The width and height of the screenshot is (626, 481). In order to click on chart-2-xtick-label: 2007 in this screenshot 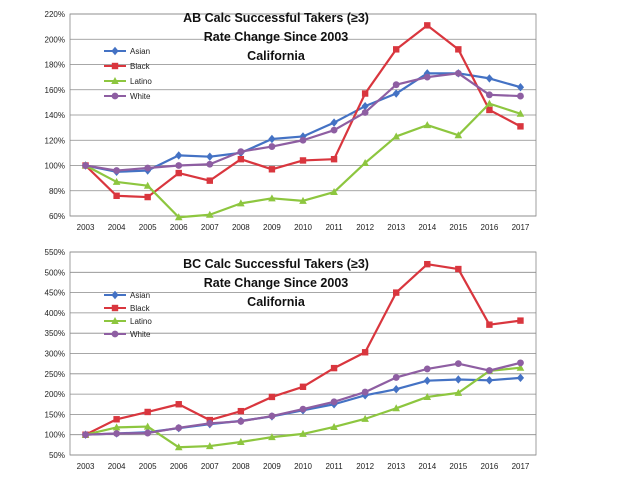, I will do `click(210, 466)`.